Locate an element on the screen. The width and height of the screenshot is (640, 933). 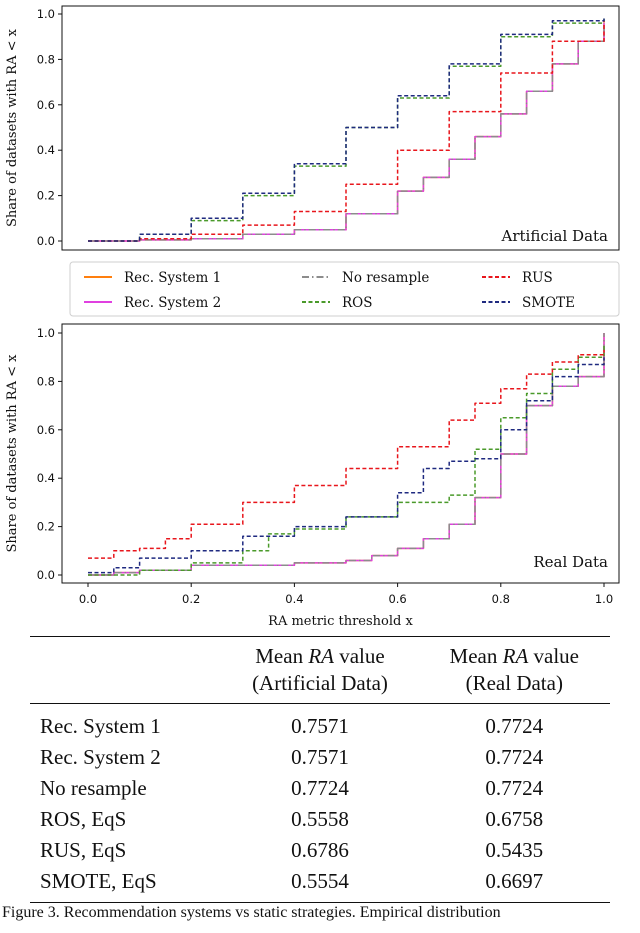
artificial-value: 0.7724 is located at coordinates (320, 788).